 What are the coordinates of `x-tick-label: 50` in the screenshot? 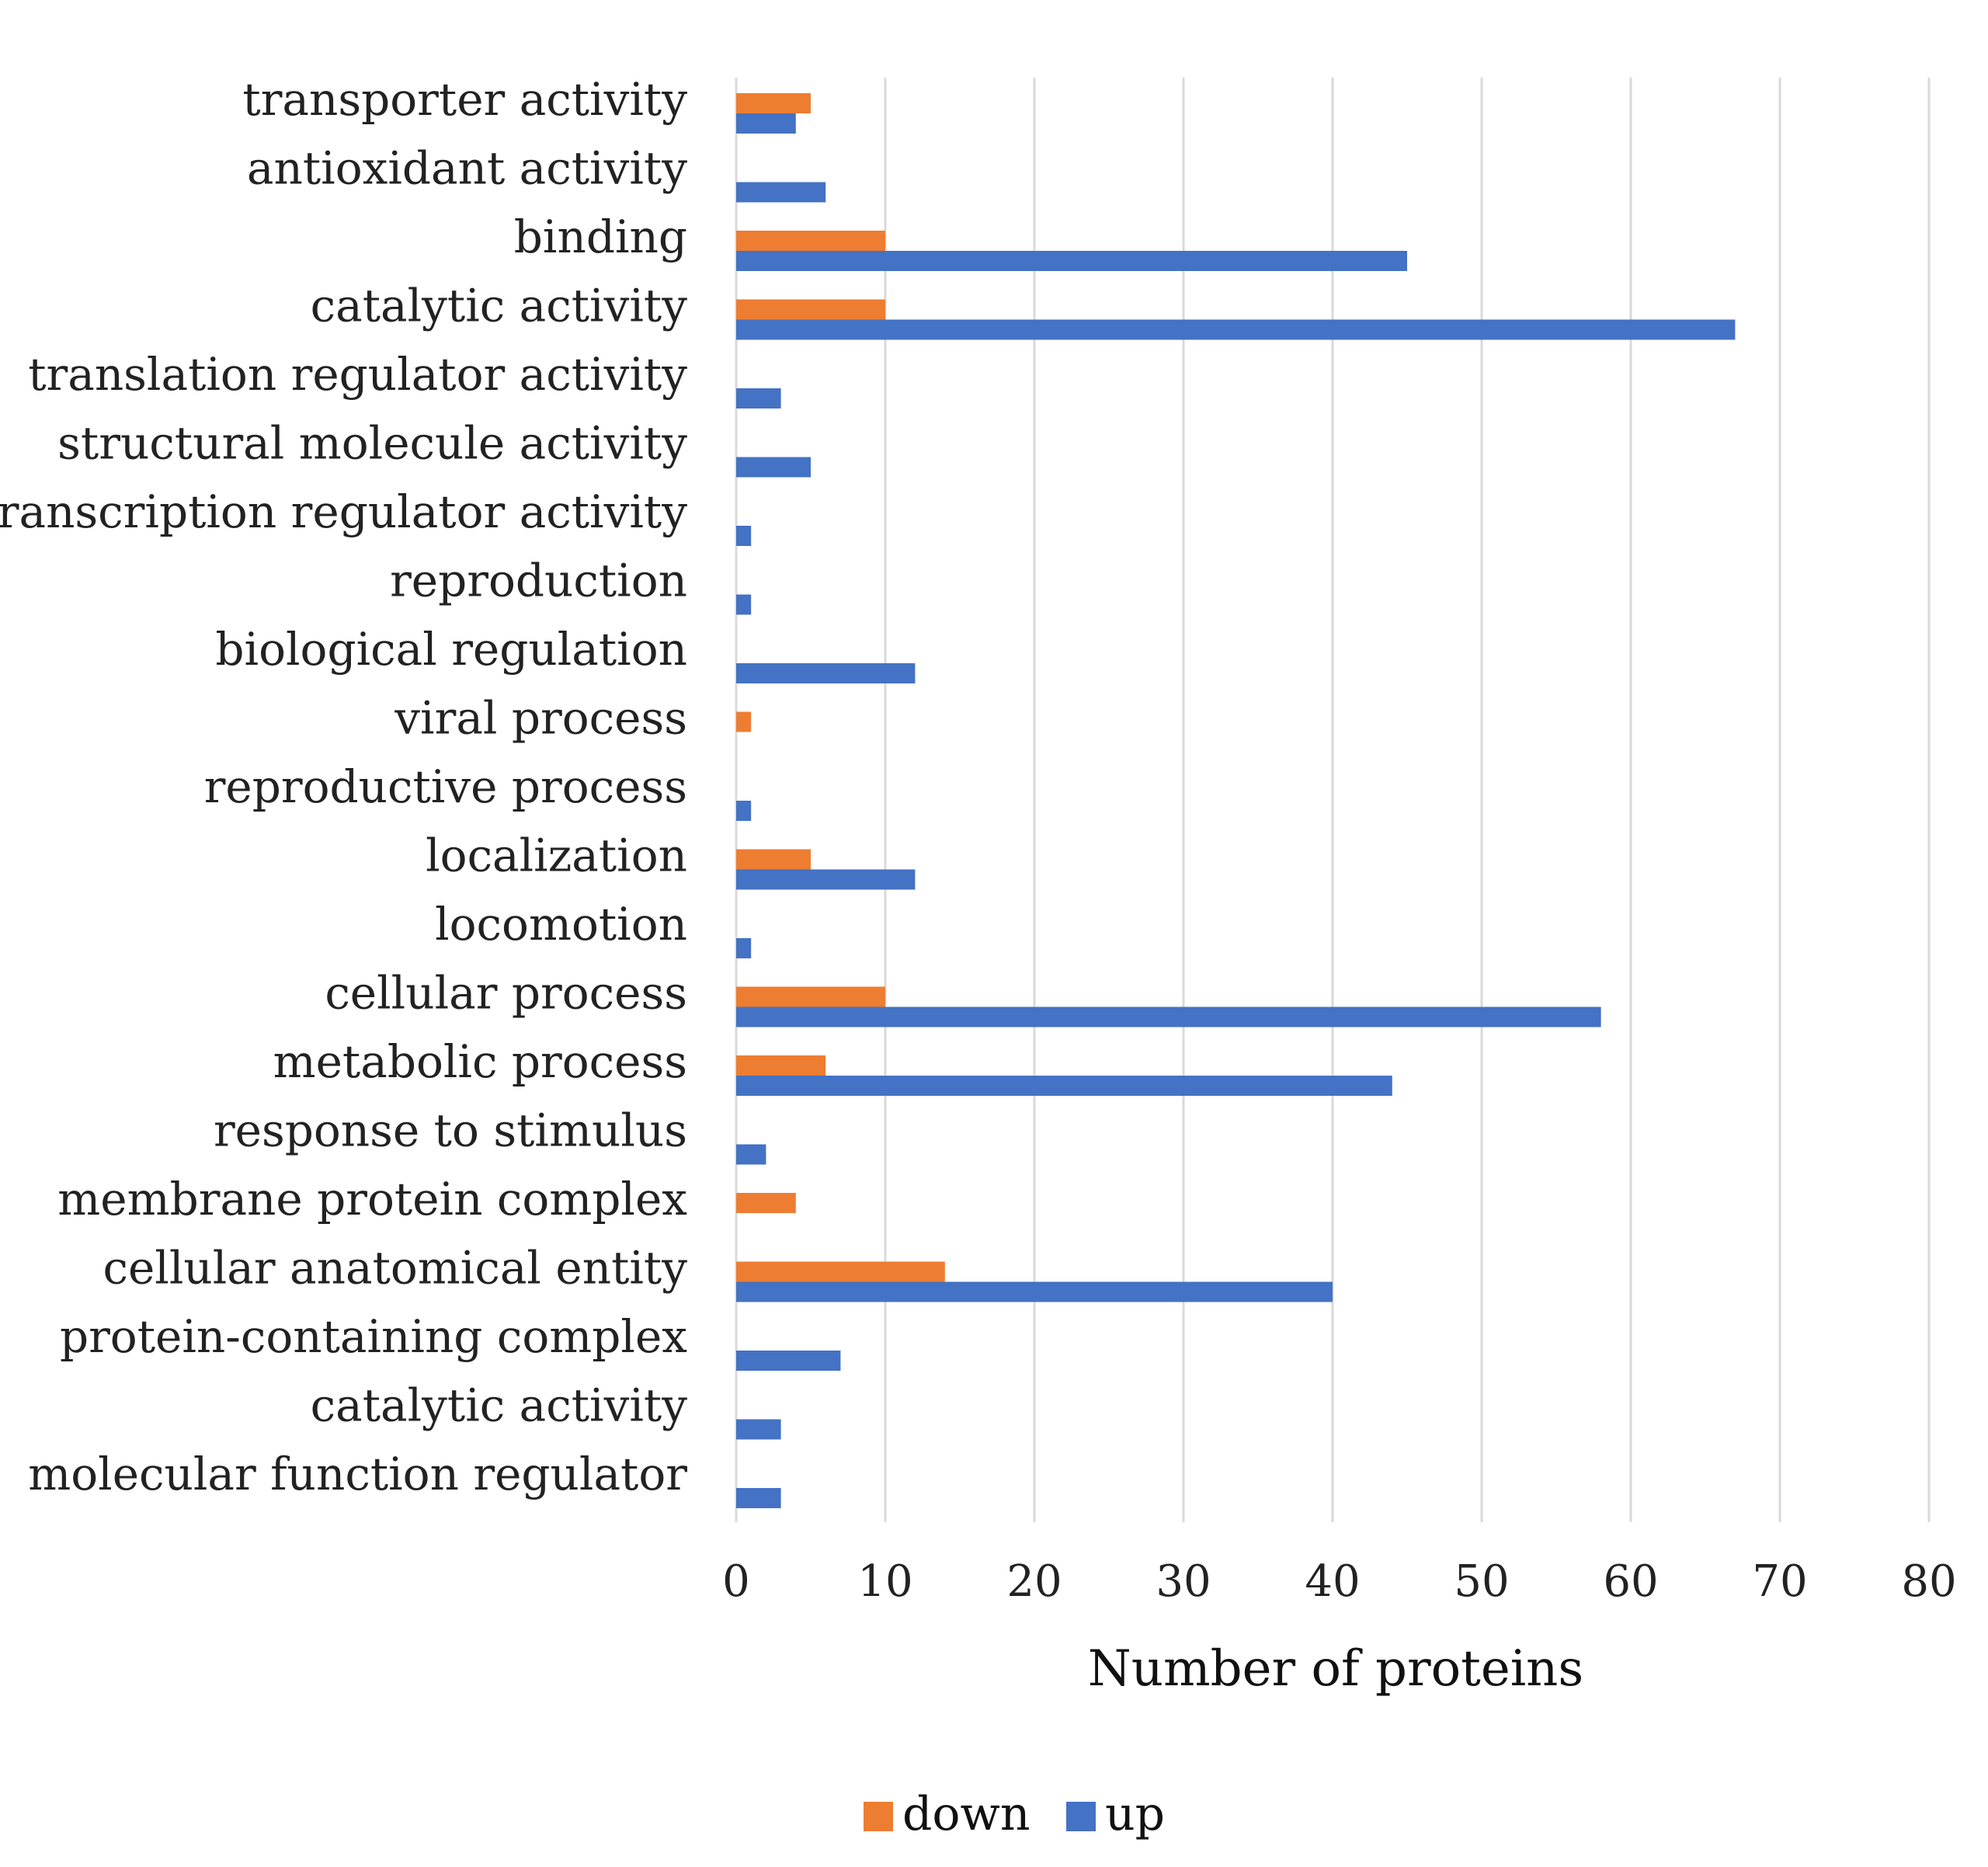 It's located at (1482, 1581).